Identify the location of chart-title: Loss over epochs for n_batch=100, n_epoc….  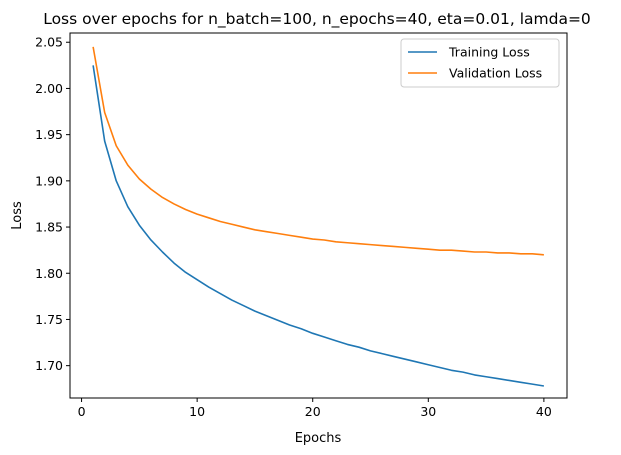
(317, 19).